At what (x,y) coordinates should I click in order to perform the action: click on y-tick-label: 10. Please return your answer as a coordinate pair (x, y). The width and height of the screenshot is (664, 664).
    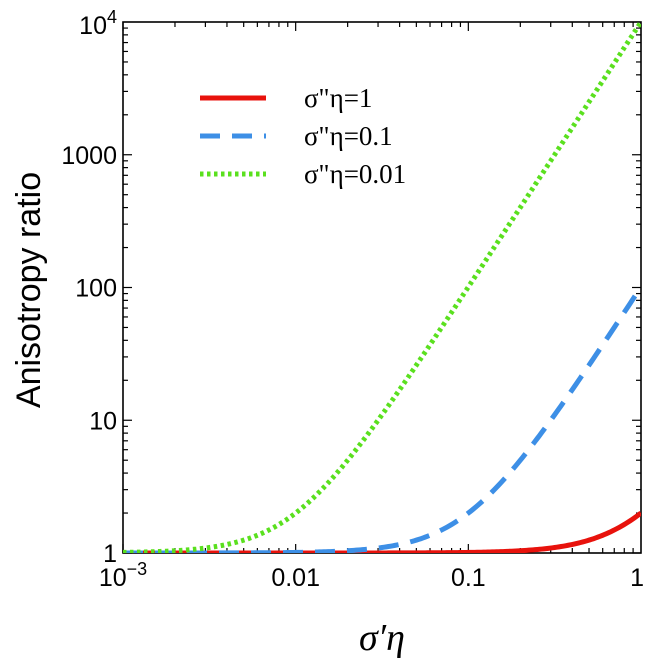
    Looking at the image, I should click on (103, 421).